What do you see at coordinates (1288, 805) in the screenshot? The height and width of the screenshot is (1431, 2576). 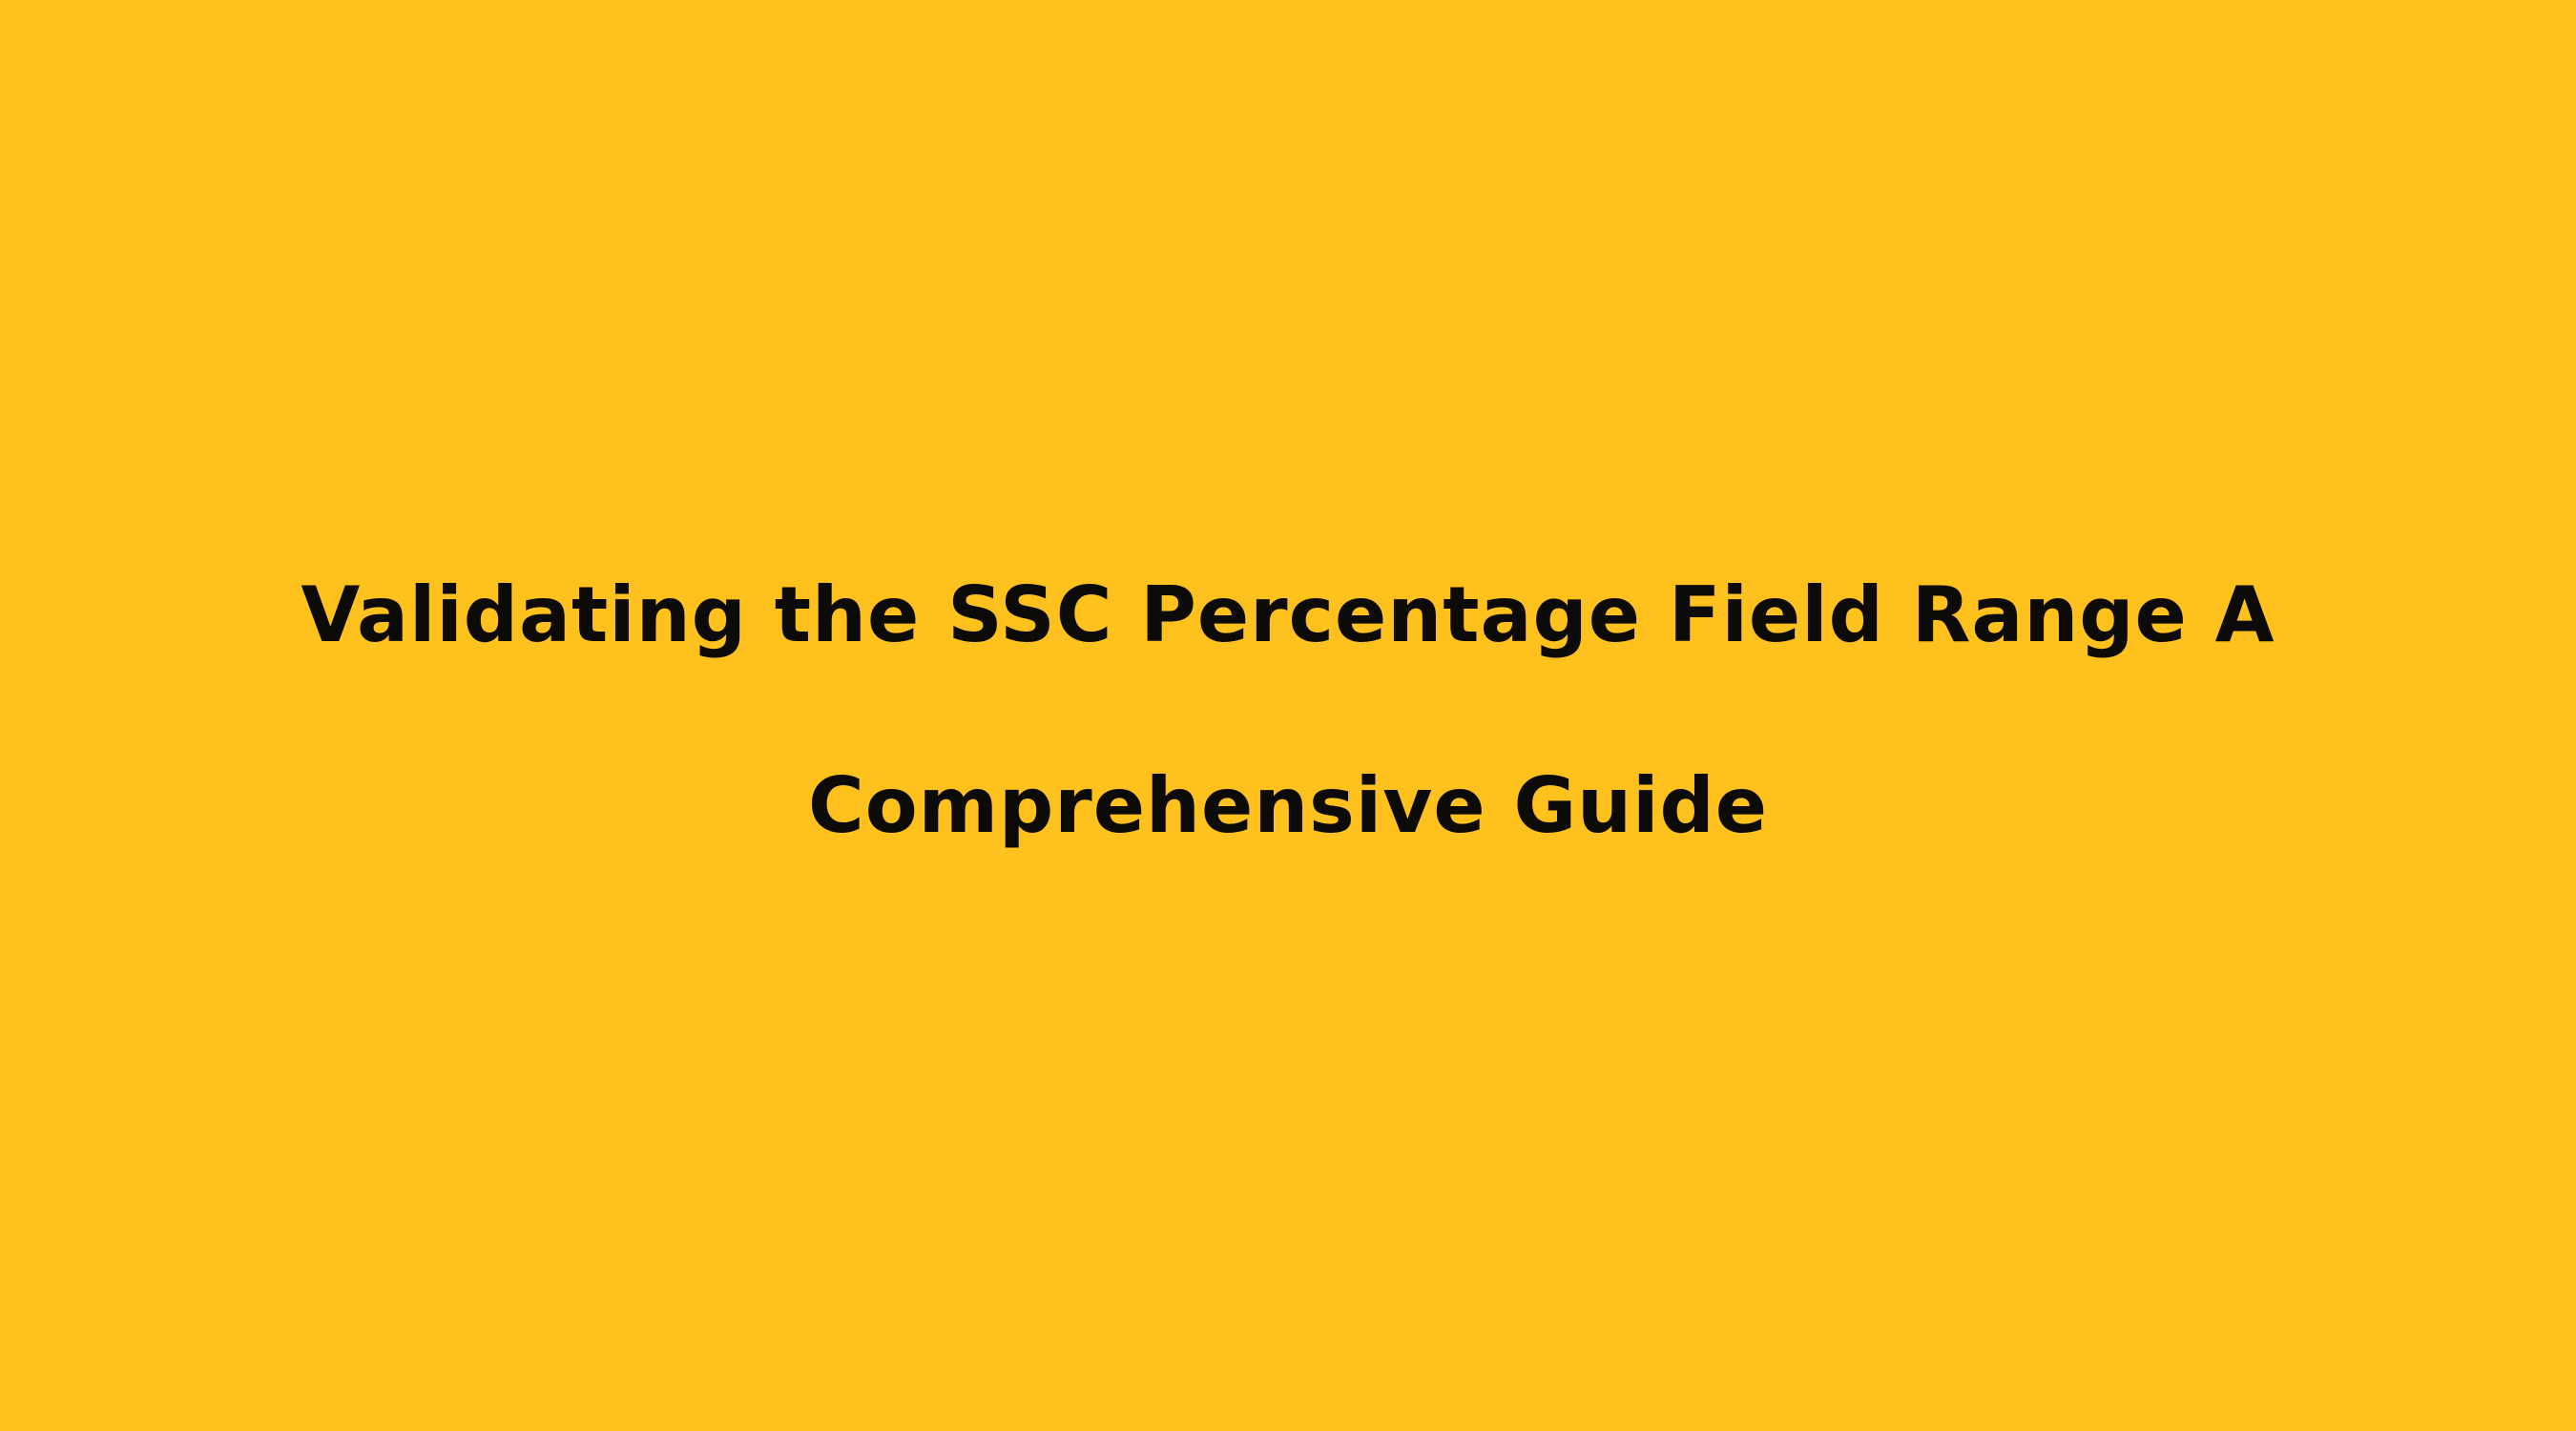 I see `heading-line: Comprehensive Guide` at bounding box center [1288, 805].